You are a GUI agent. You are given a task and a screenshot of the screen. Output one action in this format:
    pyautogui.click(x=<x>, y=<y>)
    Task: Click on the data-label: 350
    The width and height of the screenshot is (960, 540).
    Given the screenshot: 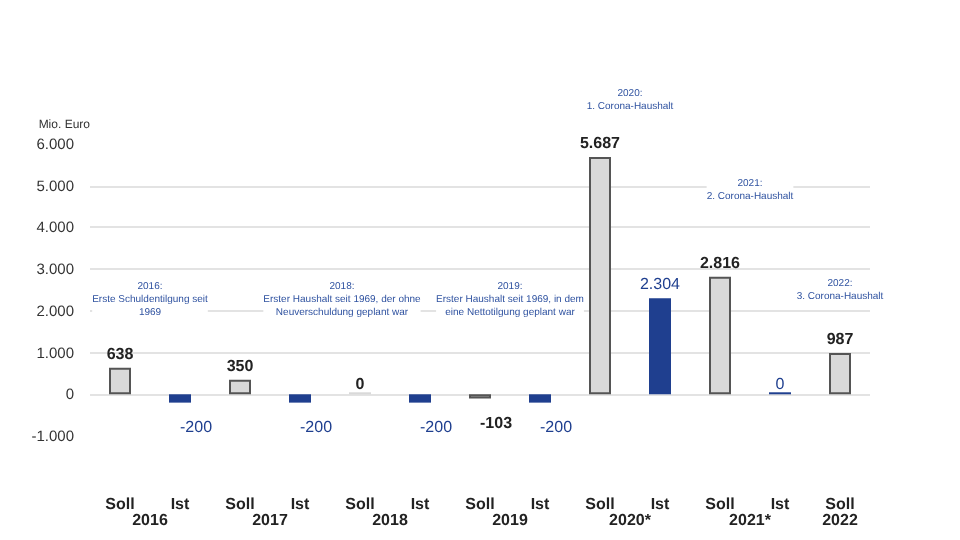 What is the action you would take?
    pyautogui.click(x=240, y=365)
    